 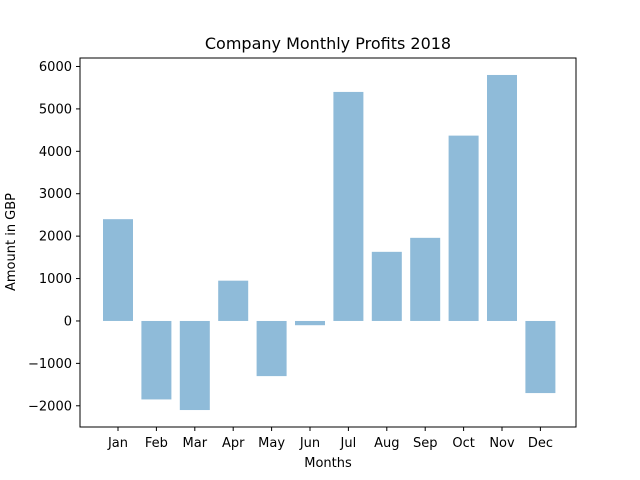 What do you see at coordinates (328, 463) in the screenshot?
I see `x-axis-label: Months` at bounding box center [328, 463].